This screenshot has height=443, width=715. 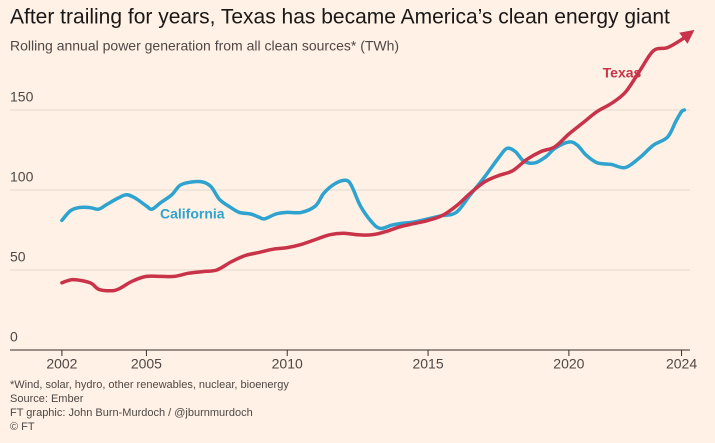 I want to click on x-tick-label: 2010, so click(x=287, y=364).